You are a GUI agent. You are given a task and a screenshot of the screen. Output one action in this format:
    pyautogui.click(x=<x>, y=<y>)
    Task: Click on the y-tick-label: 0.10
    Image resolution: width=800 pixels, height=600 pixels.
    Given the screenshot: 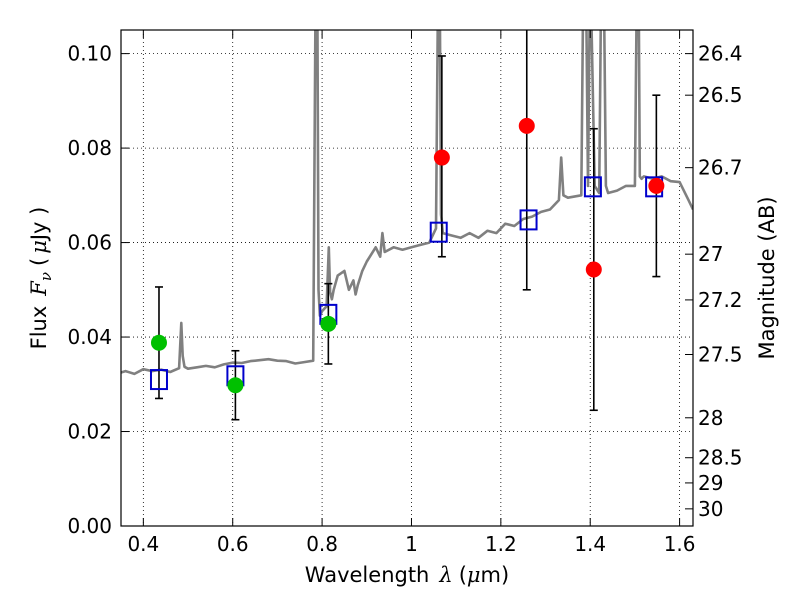 What is the action you would take?
    pyautogui.click(x=89, y=54)
    